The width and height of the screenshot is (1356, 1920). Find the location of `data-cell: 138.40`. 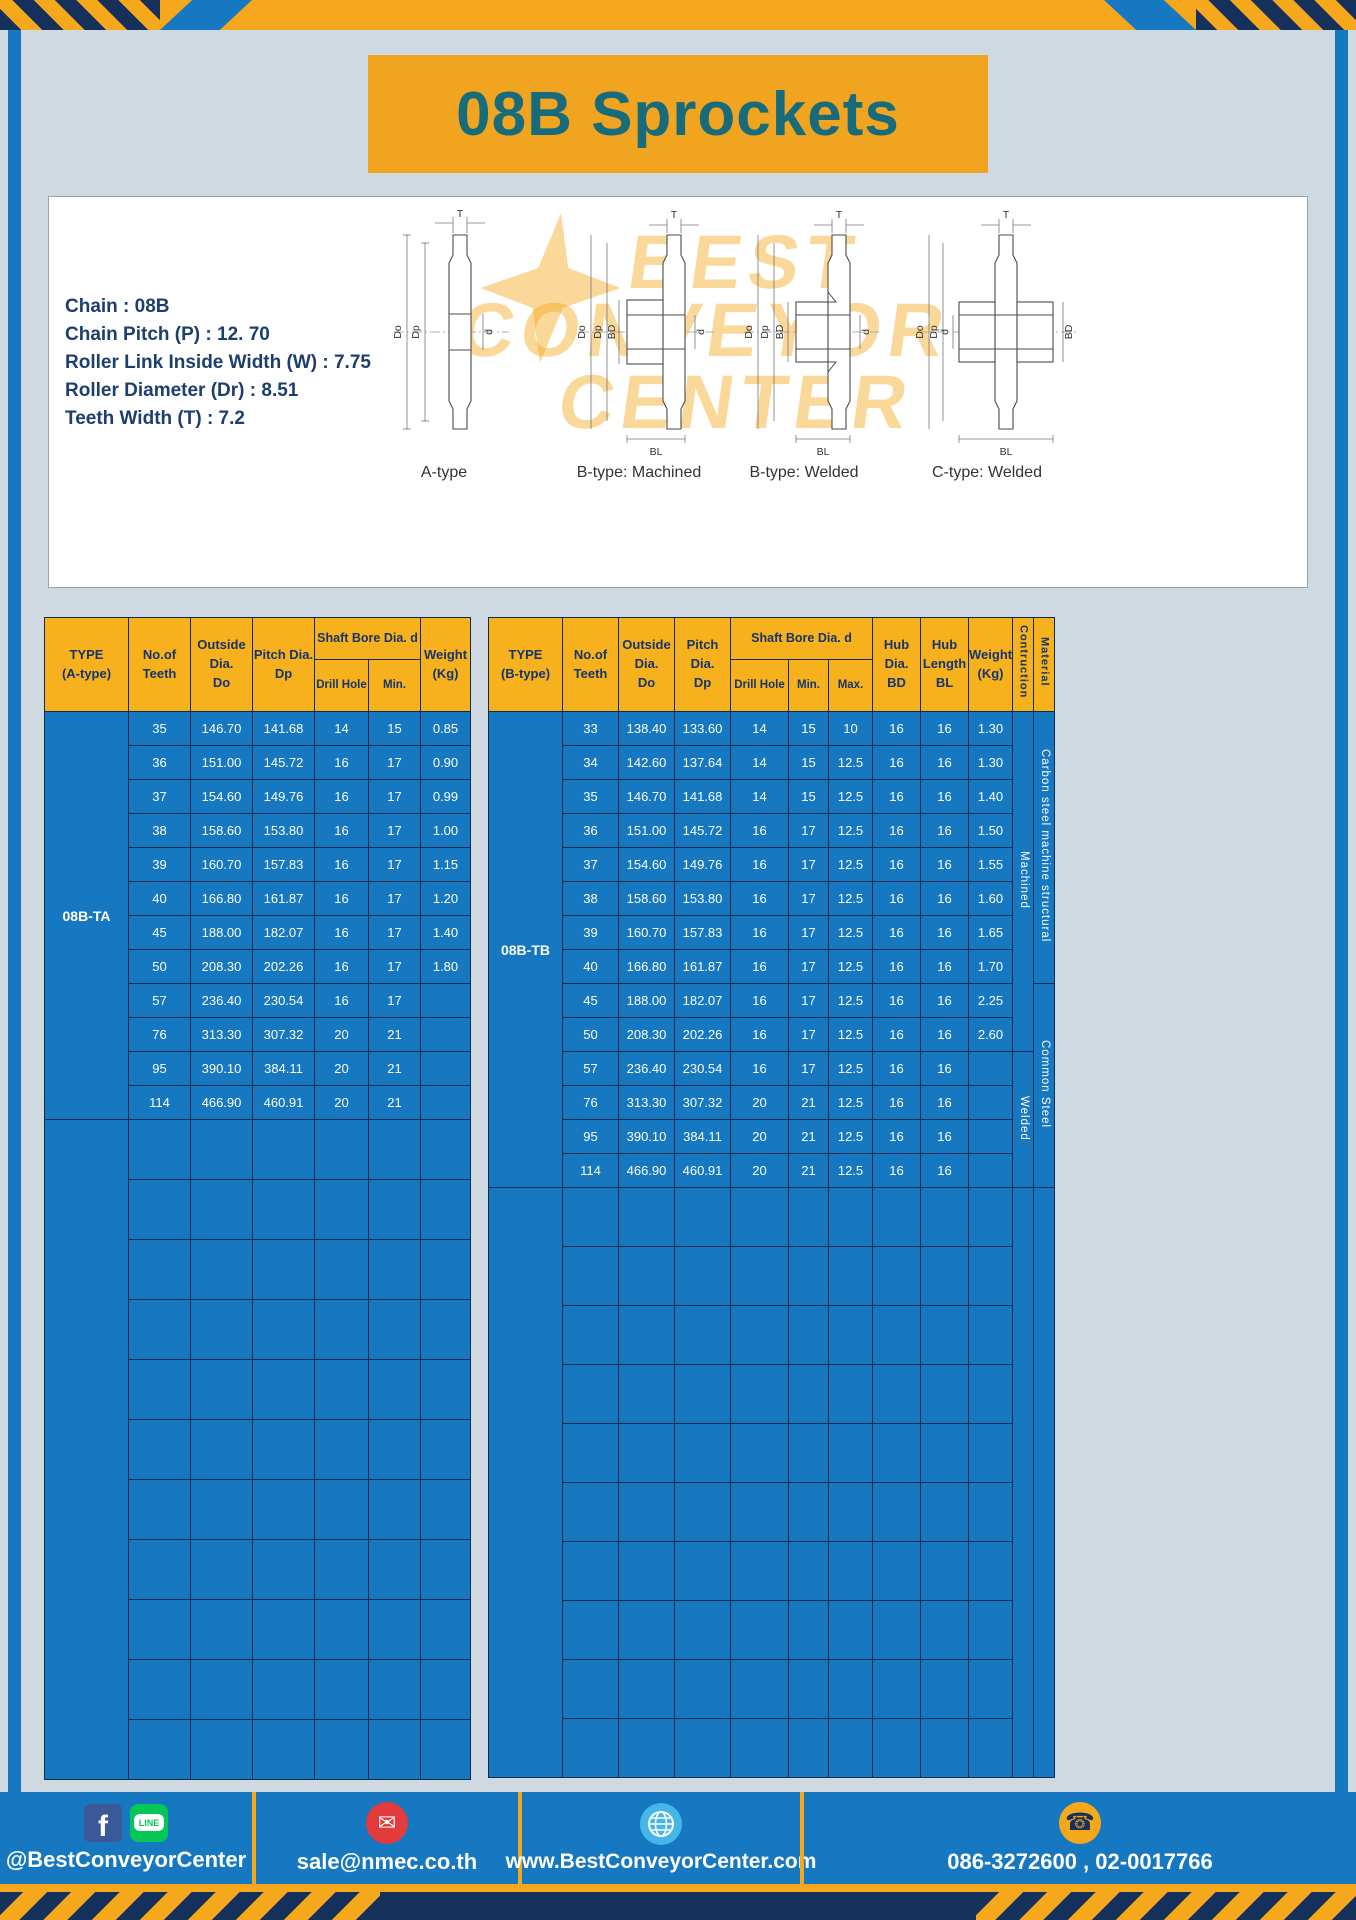

data-cell: 138.40 is located at coordinates (646, 728).